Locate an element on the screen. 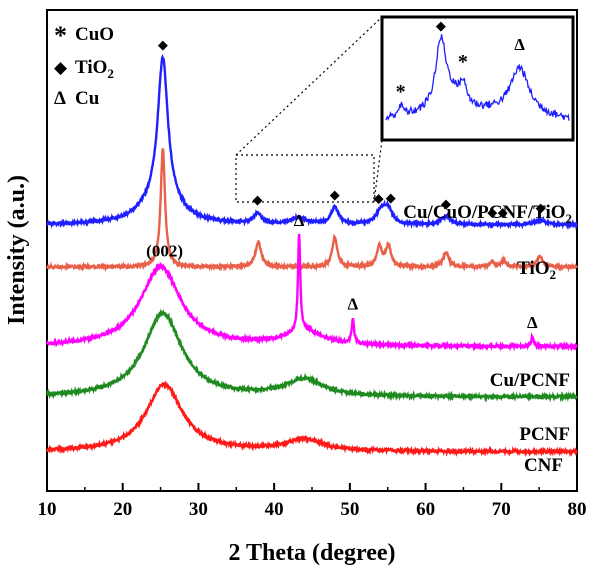  legend-label-cu: Cu is located at coordinates (87, 98).